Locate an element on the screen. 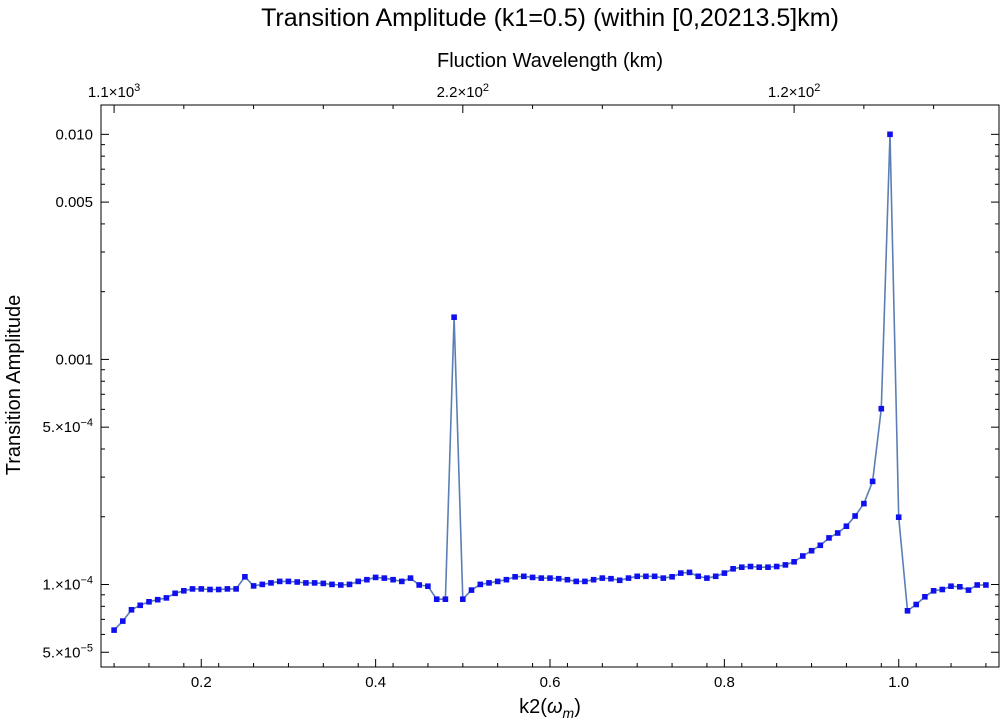  x-axis-title-main: k2 is located at coordinates (529, 707).